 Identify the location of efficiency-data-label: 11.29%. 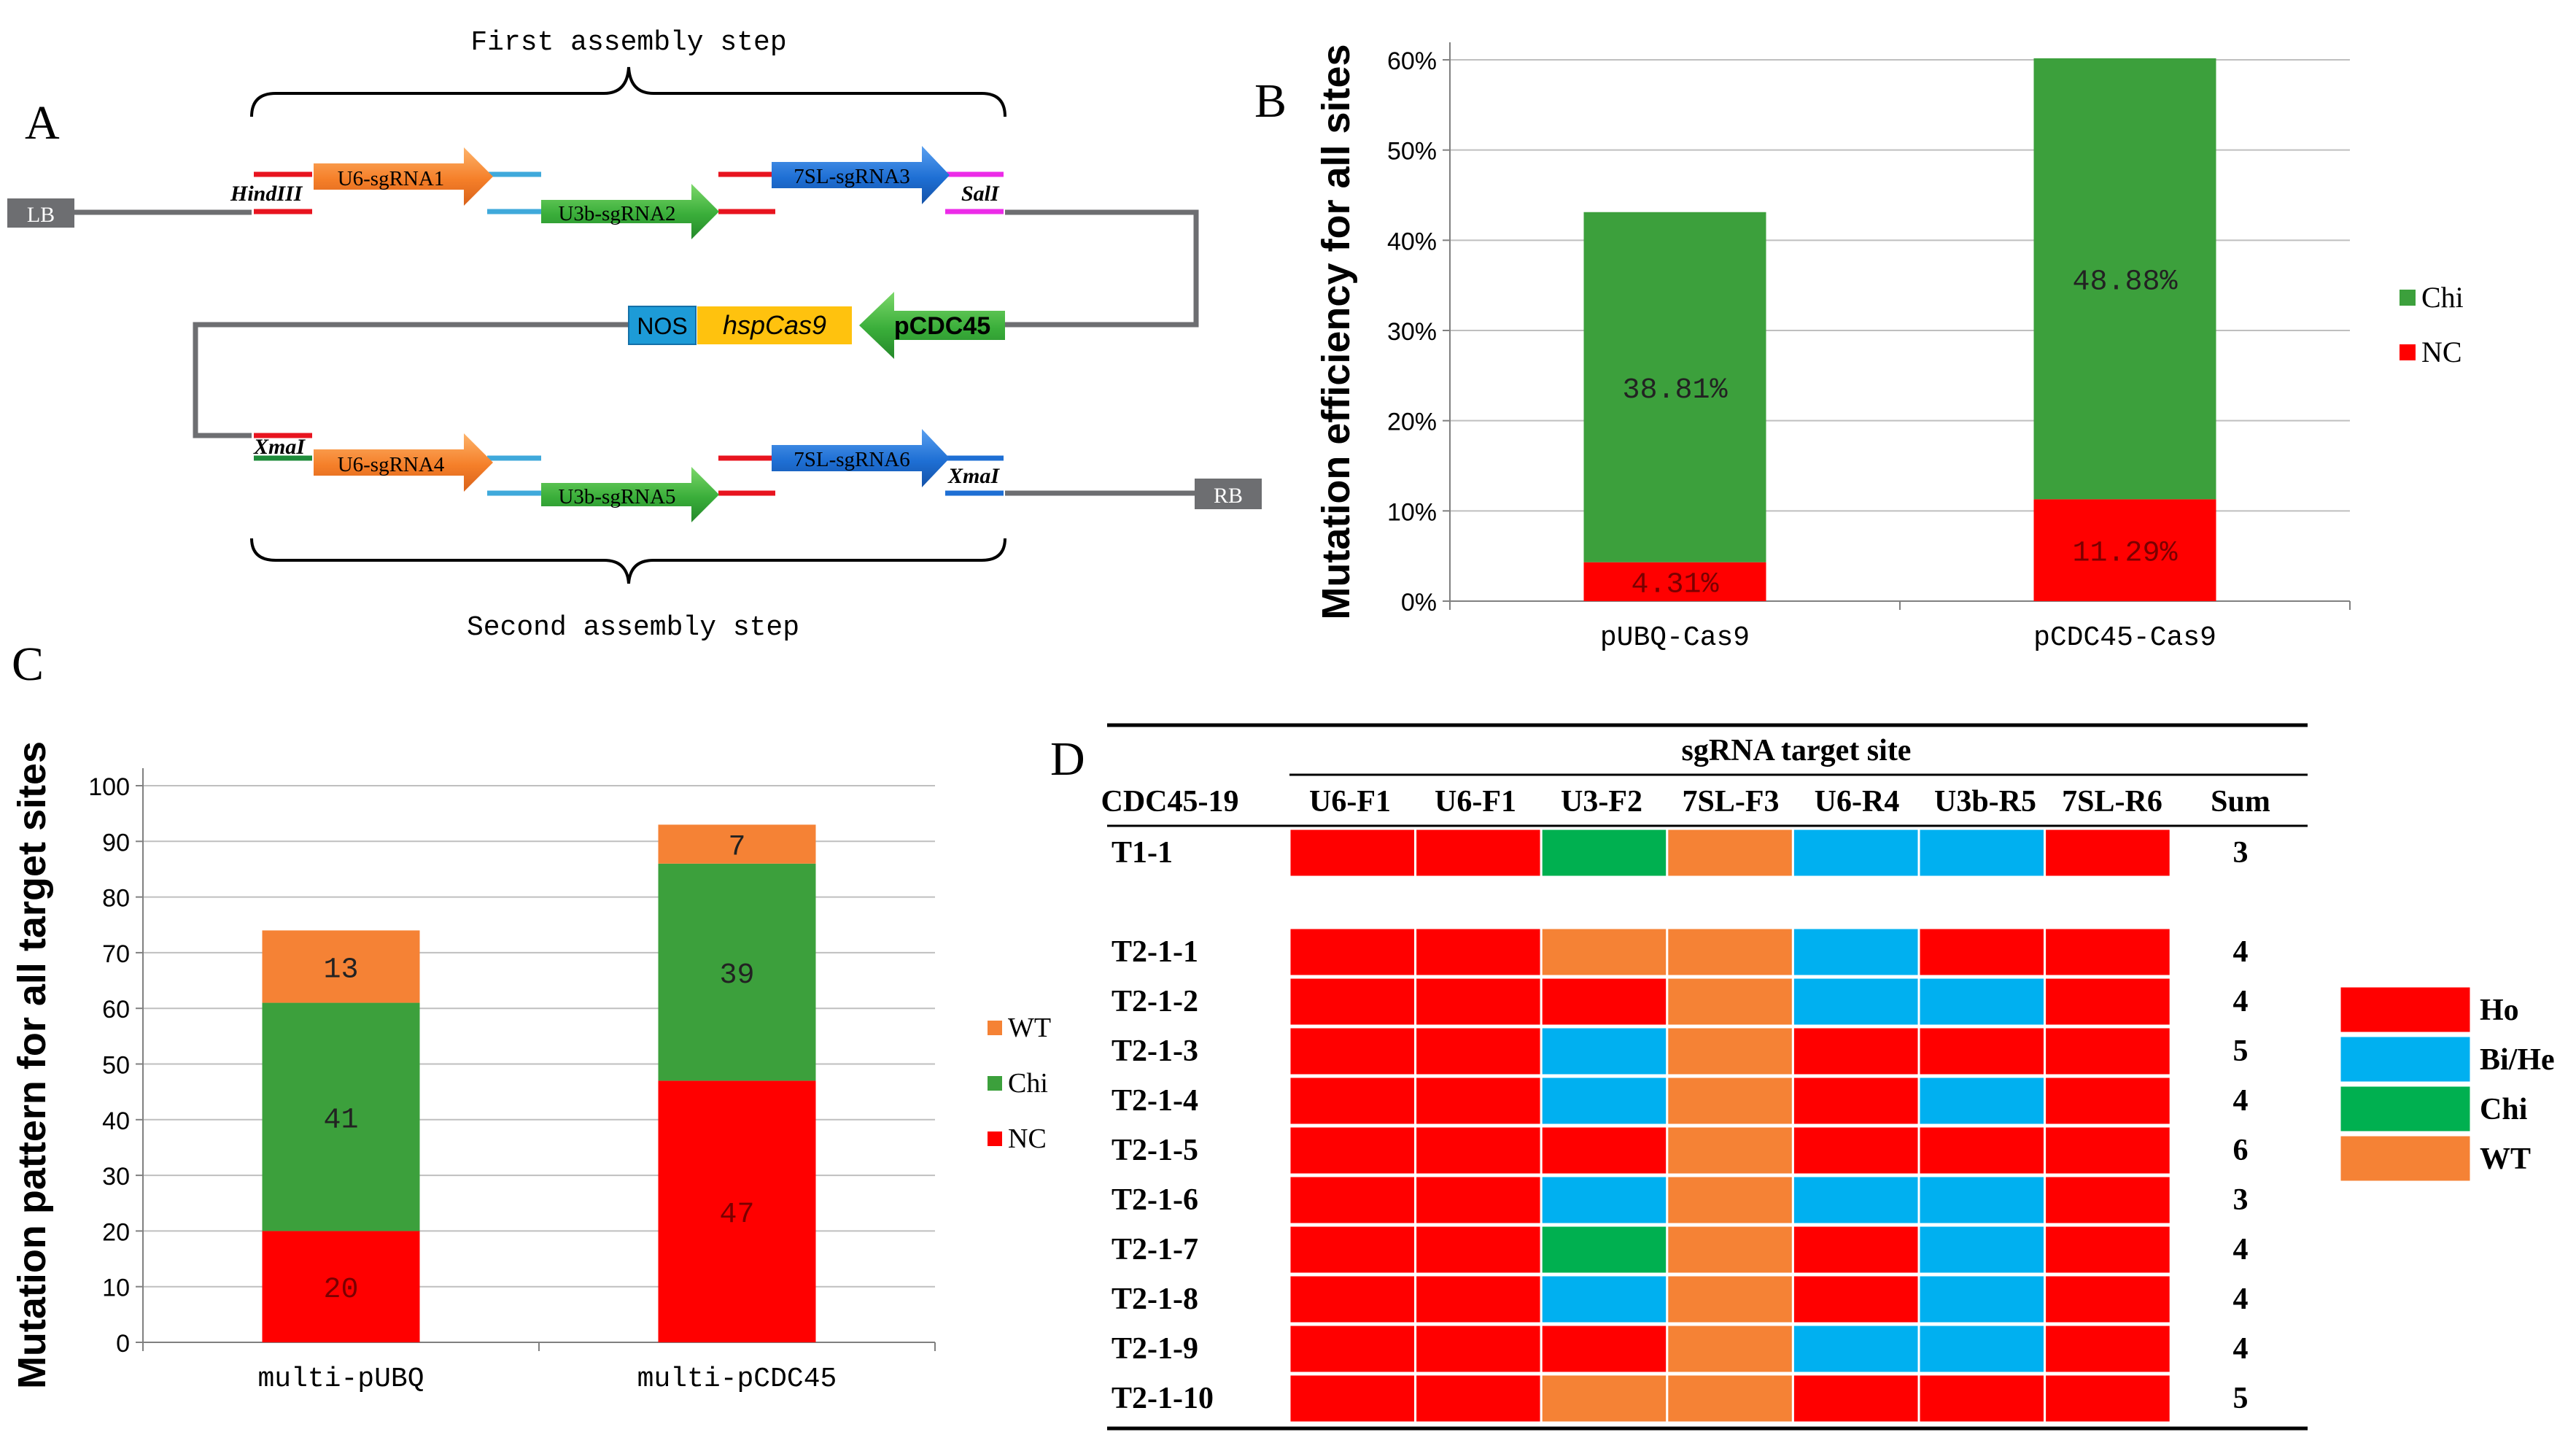
(2125, 554).